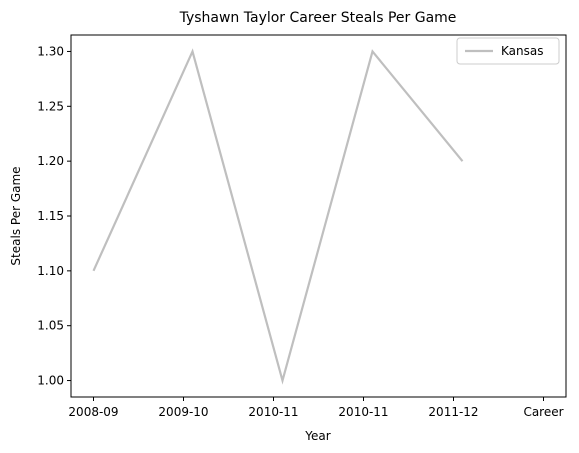 This screenshot has height=453, width=579. What do you see at coordinates (318, 18) in the screenshot?
I see `chart-title: Tyshawn Taylor Career Steals Per Game` at bounding box center [318, 18].